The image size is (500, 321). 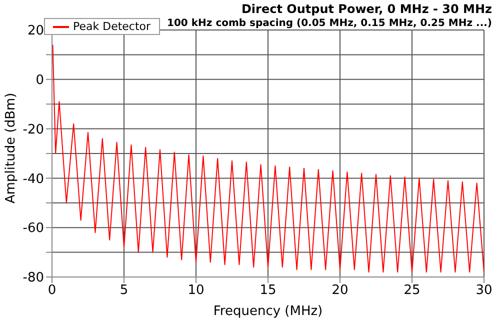 I want to click on legend-label: Peak Detector, so click(x=112, y=26).